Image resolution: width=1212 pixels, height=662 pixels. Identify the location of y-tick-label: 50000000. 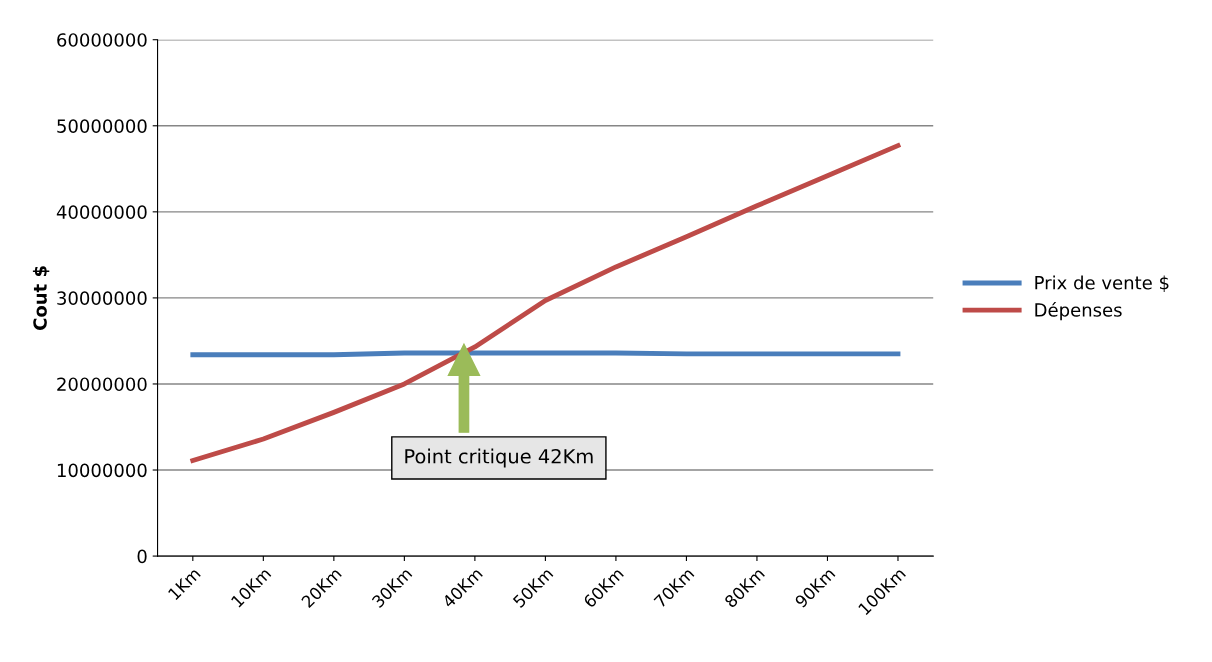
(102, 126).